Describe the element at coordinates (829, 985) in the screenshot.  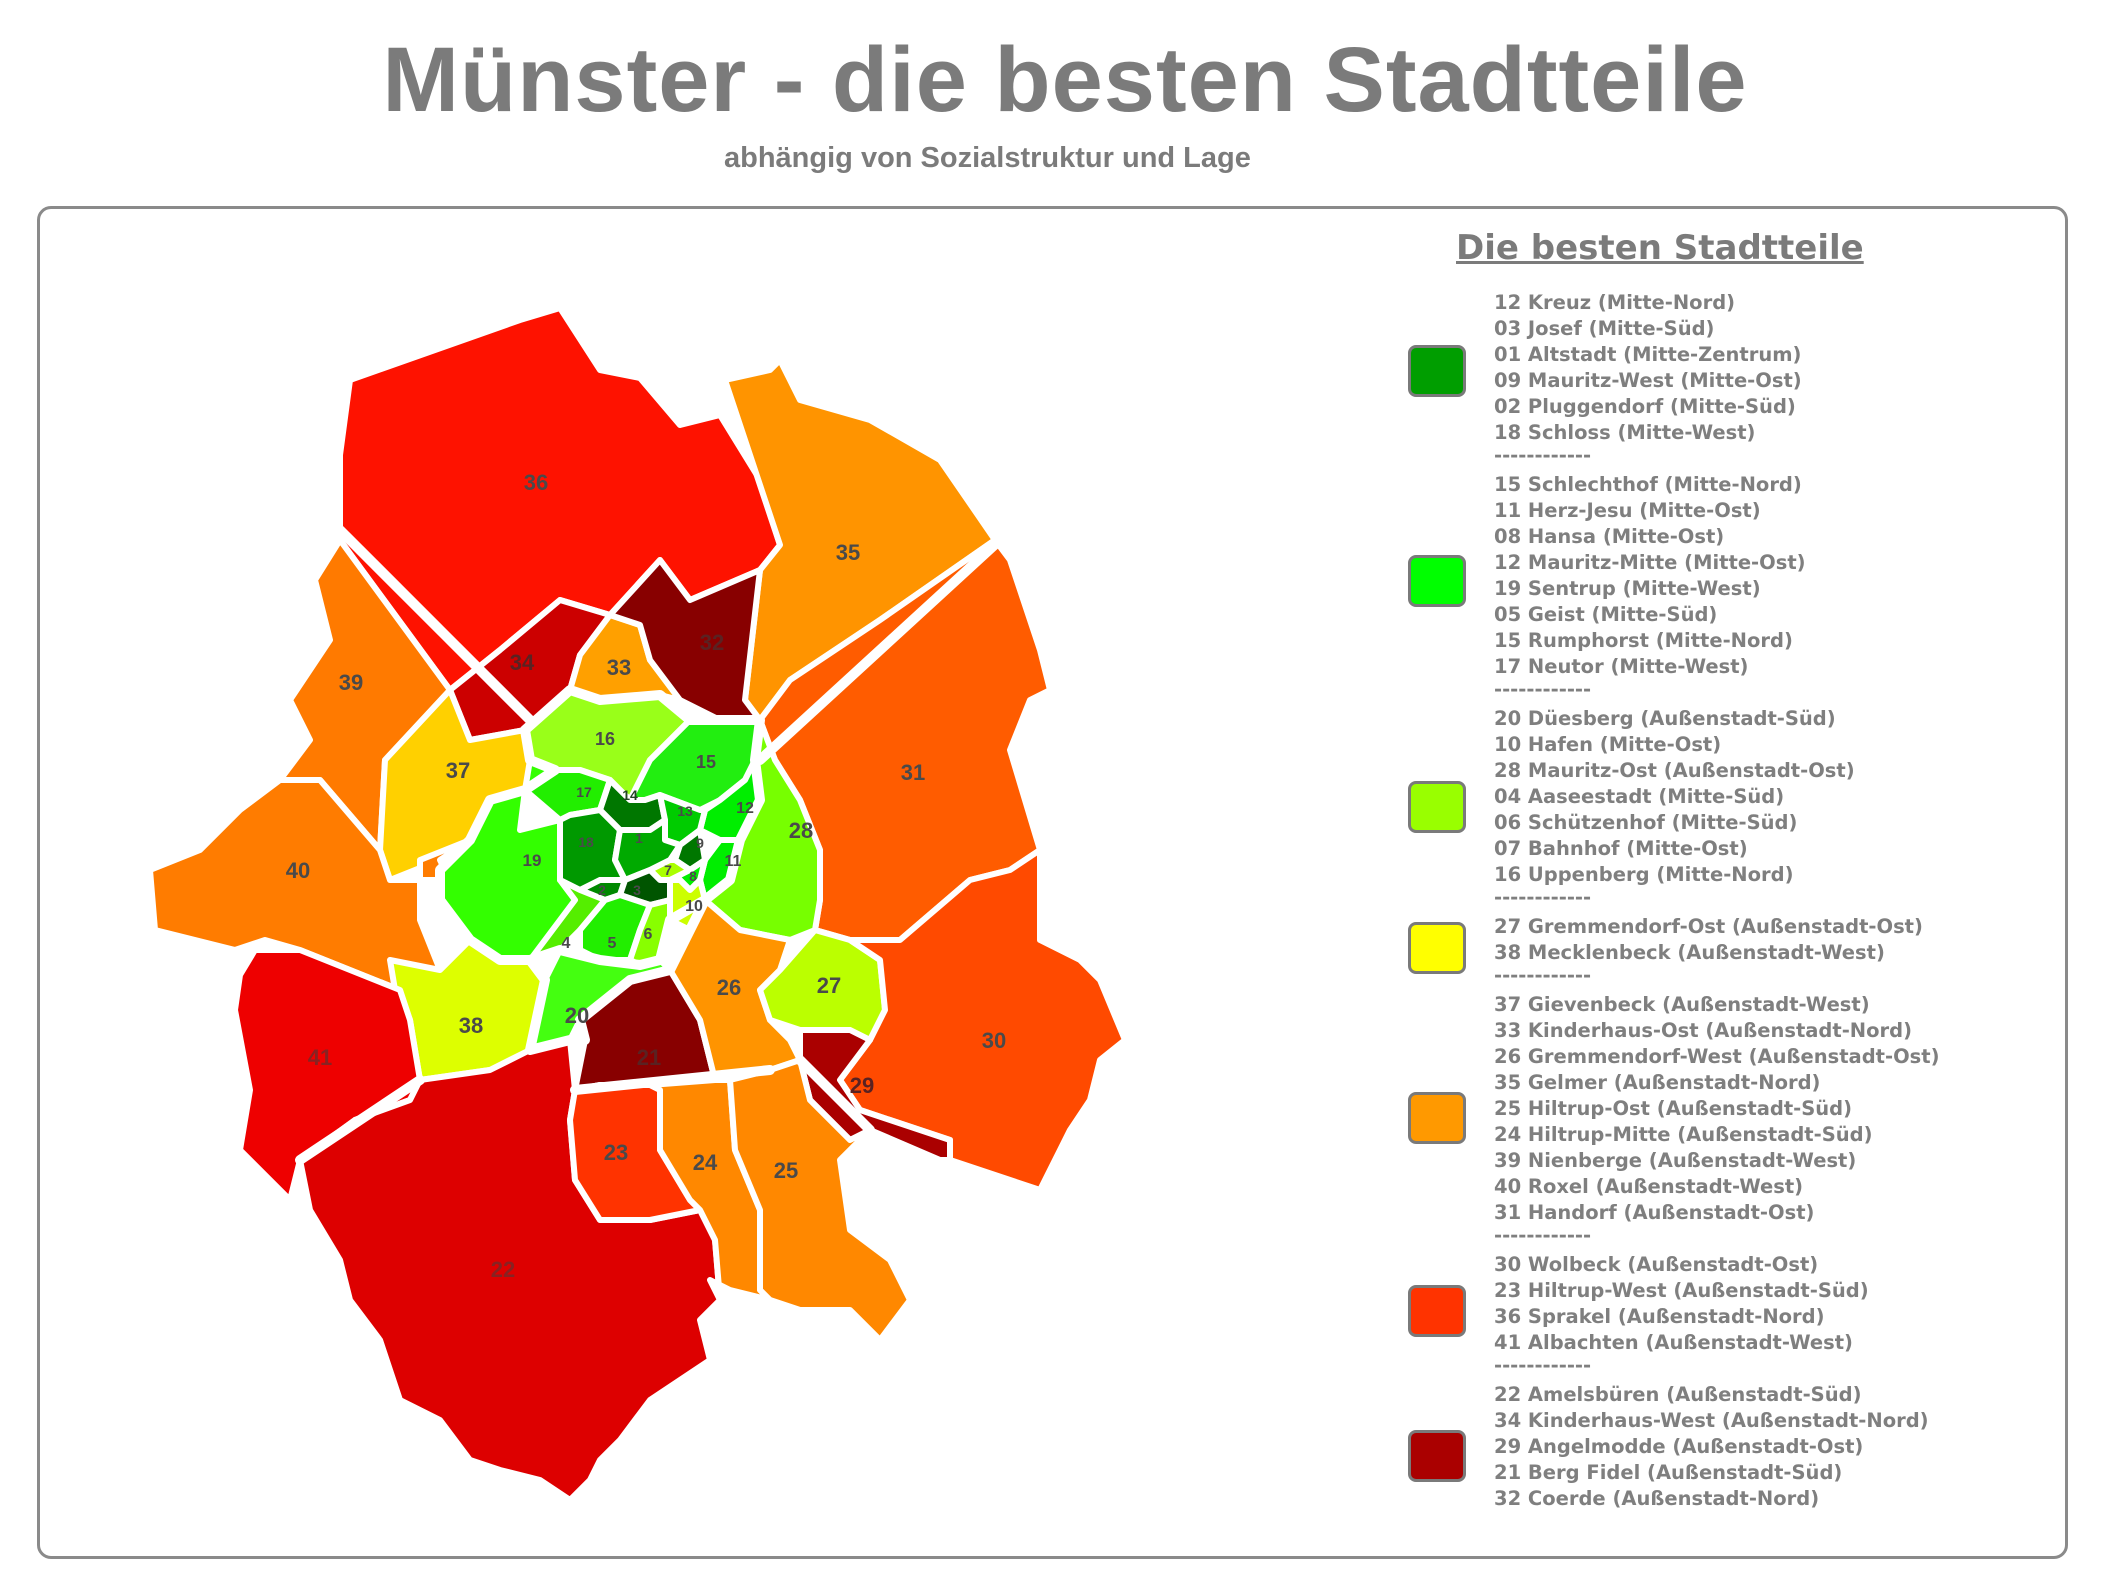
I see `district-label-27: 27` at that location.